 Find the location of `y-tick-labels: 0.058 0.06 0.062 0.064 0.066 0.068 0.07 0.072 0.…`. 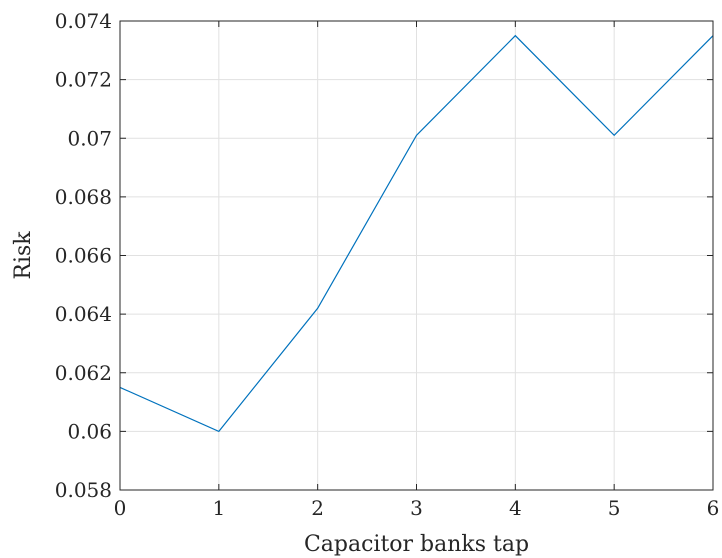

y-tick-labels: 0.058 0.06 0.062 0.064 0.066 0.068 0.07 0.072 0.… is located at coordinates (83, 255).